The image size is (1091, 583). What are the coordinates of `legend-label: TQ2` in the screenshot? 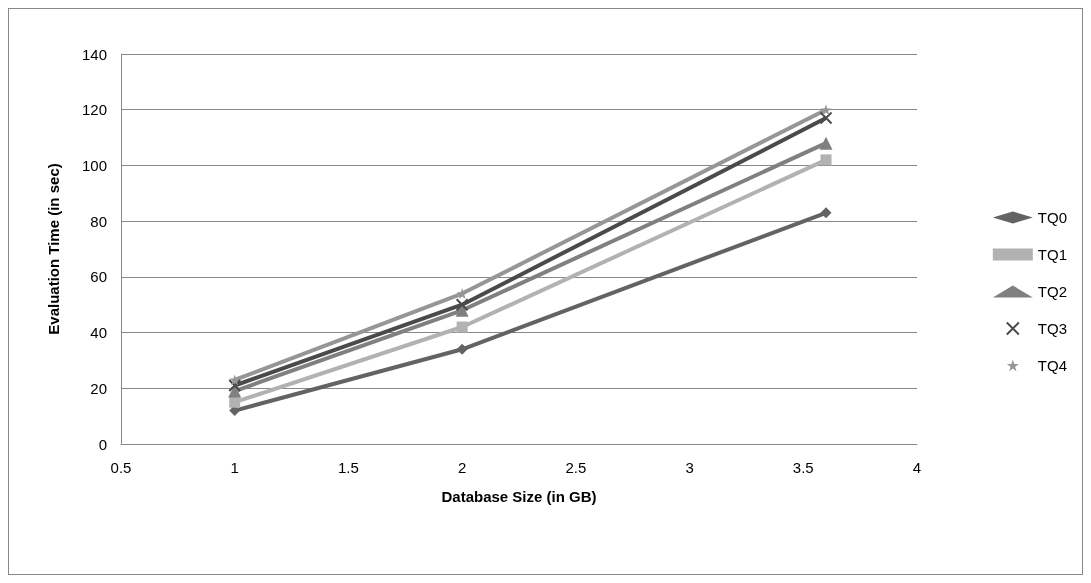 It's located at (1052, 291).